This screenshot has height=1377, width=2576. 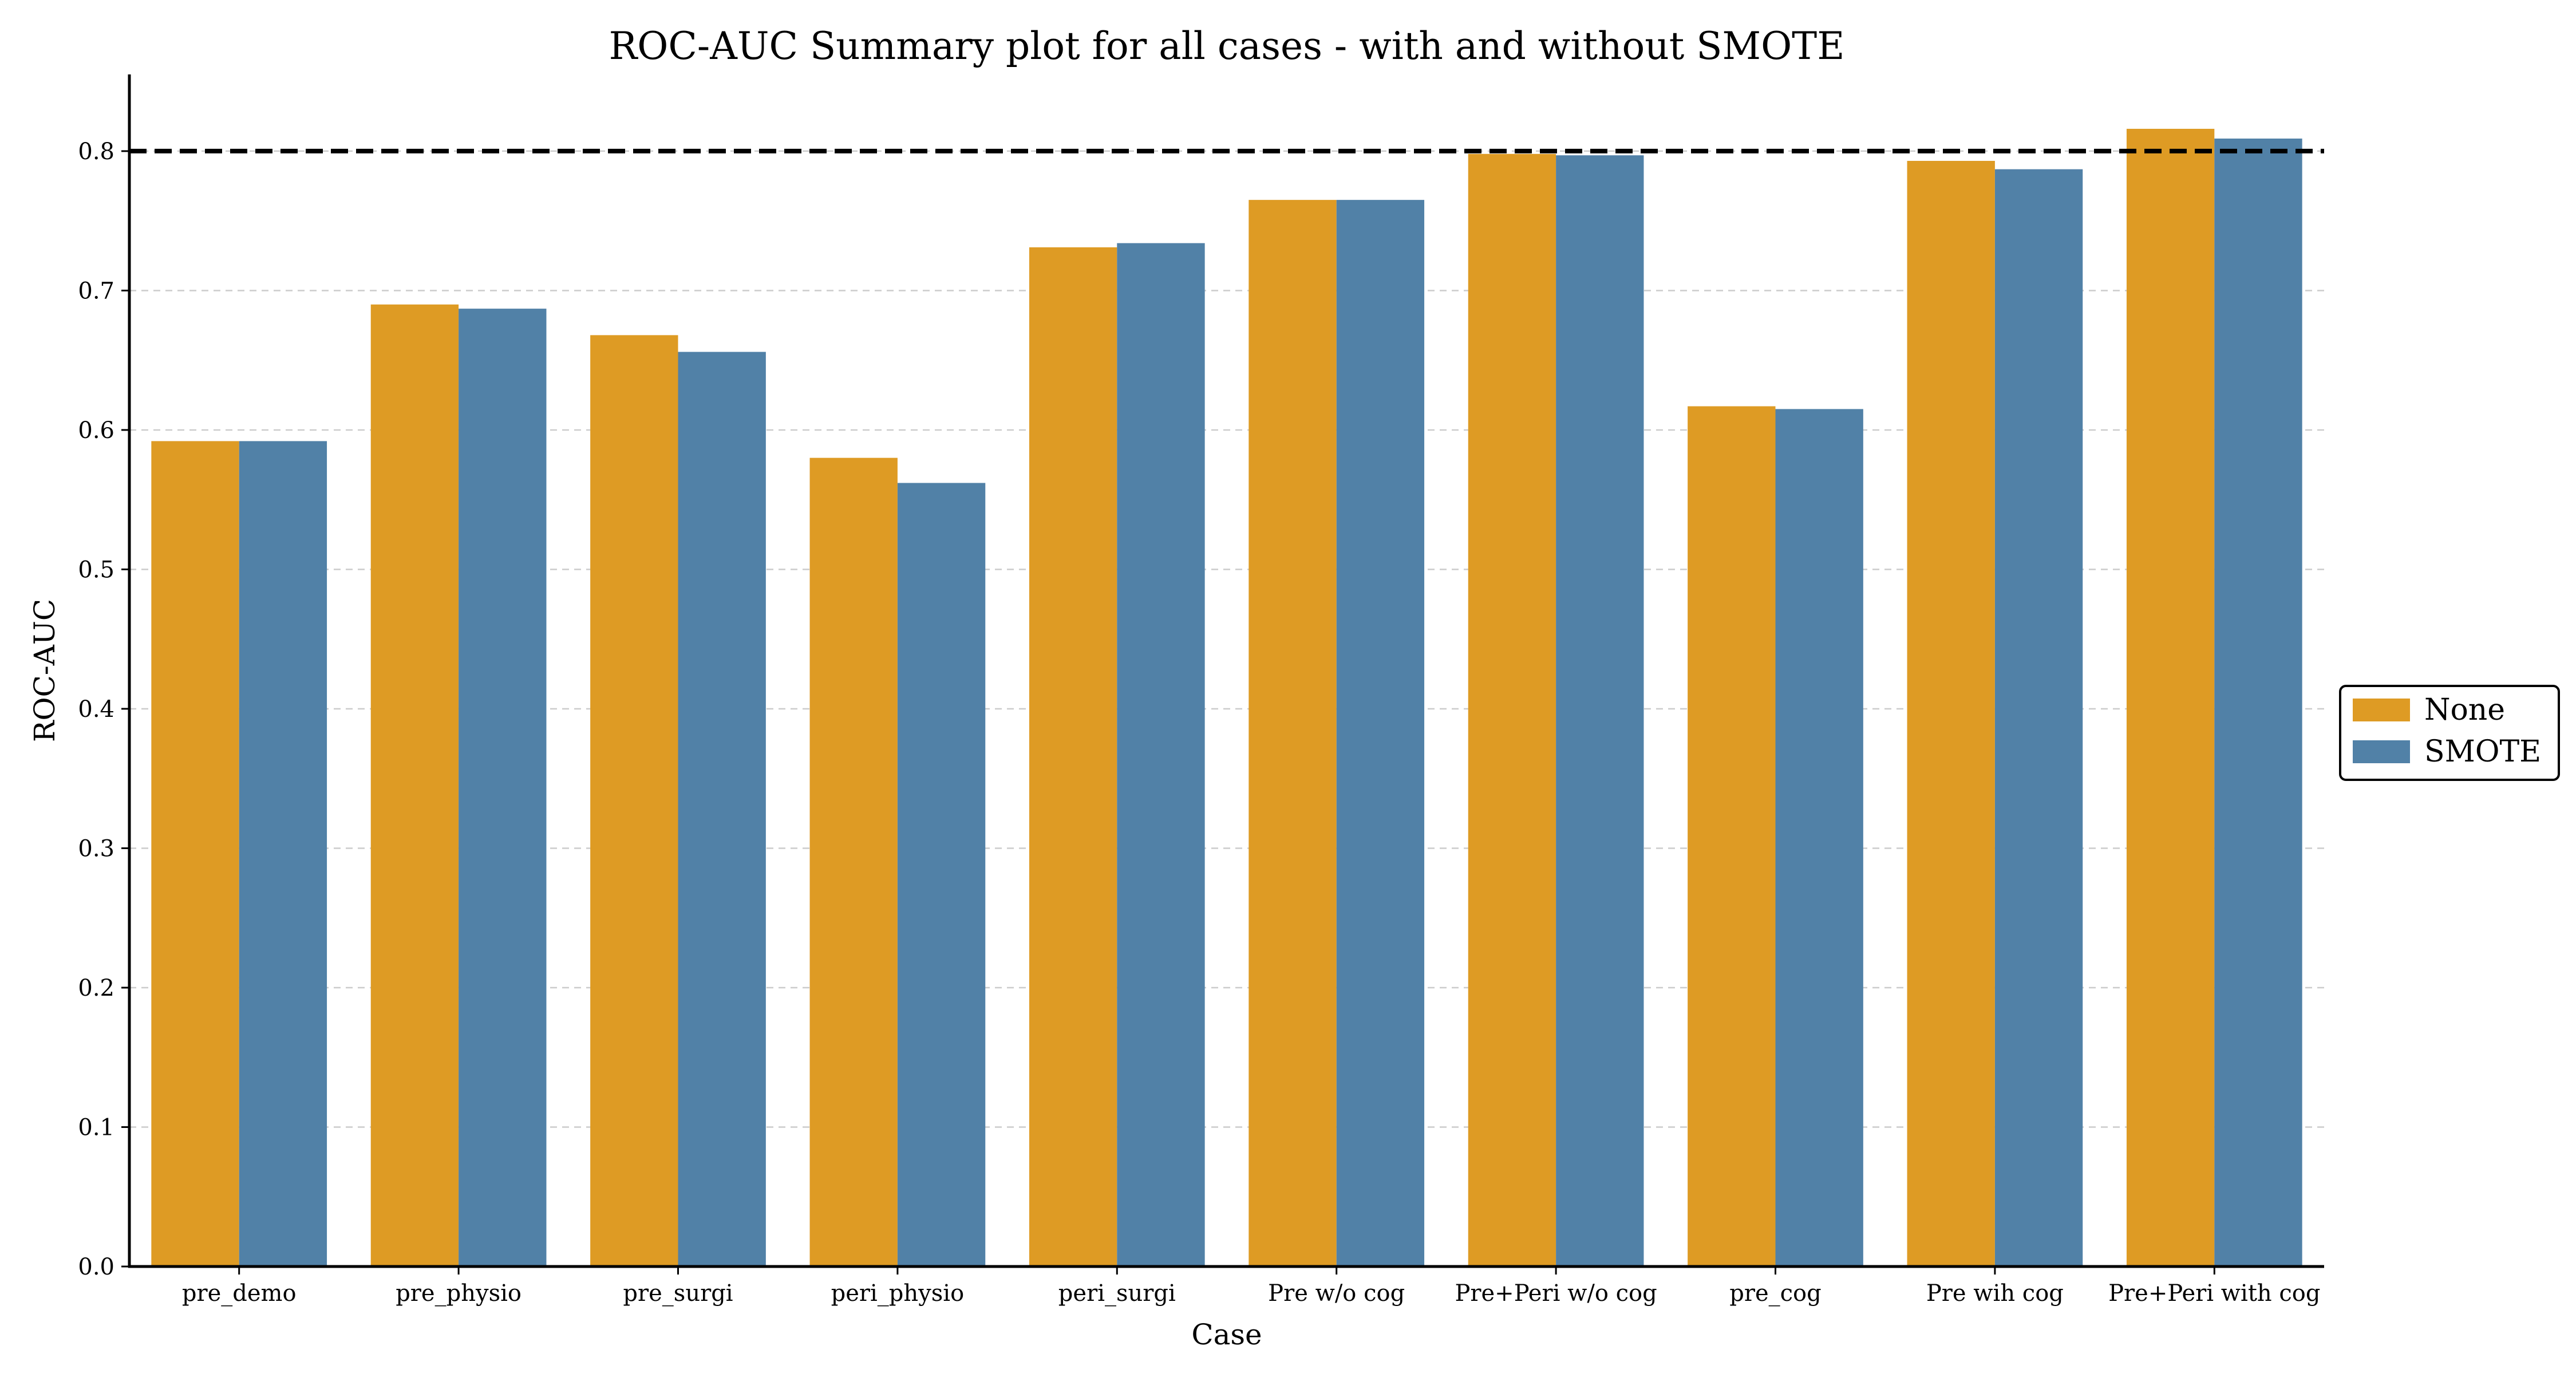 What do you see at coordinates (2258, 702) in the screenshot?
I see `bar-smote-pre-peri-with-cog` at bounding box center [2258, 702].